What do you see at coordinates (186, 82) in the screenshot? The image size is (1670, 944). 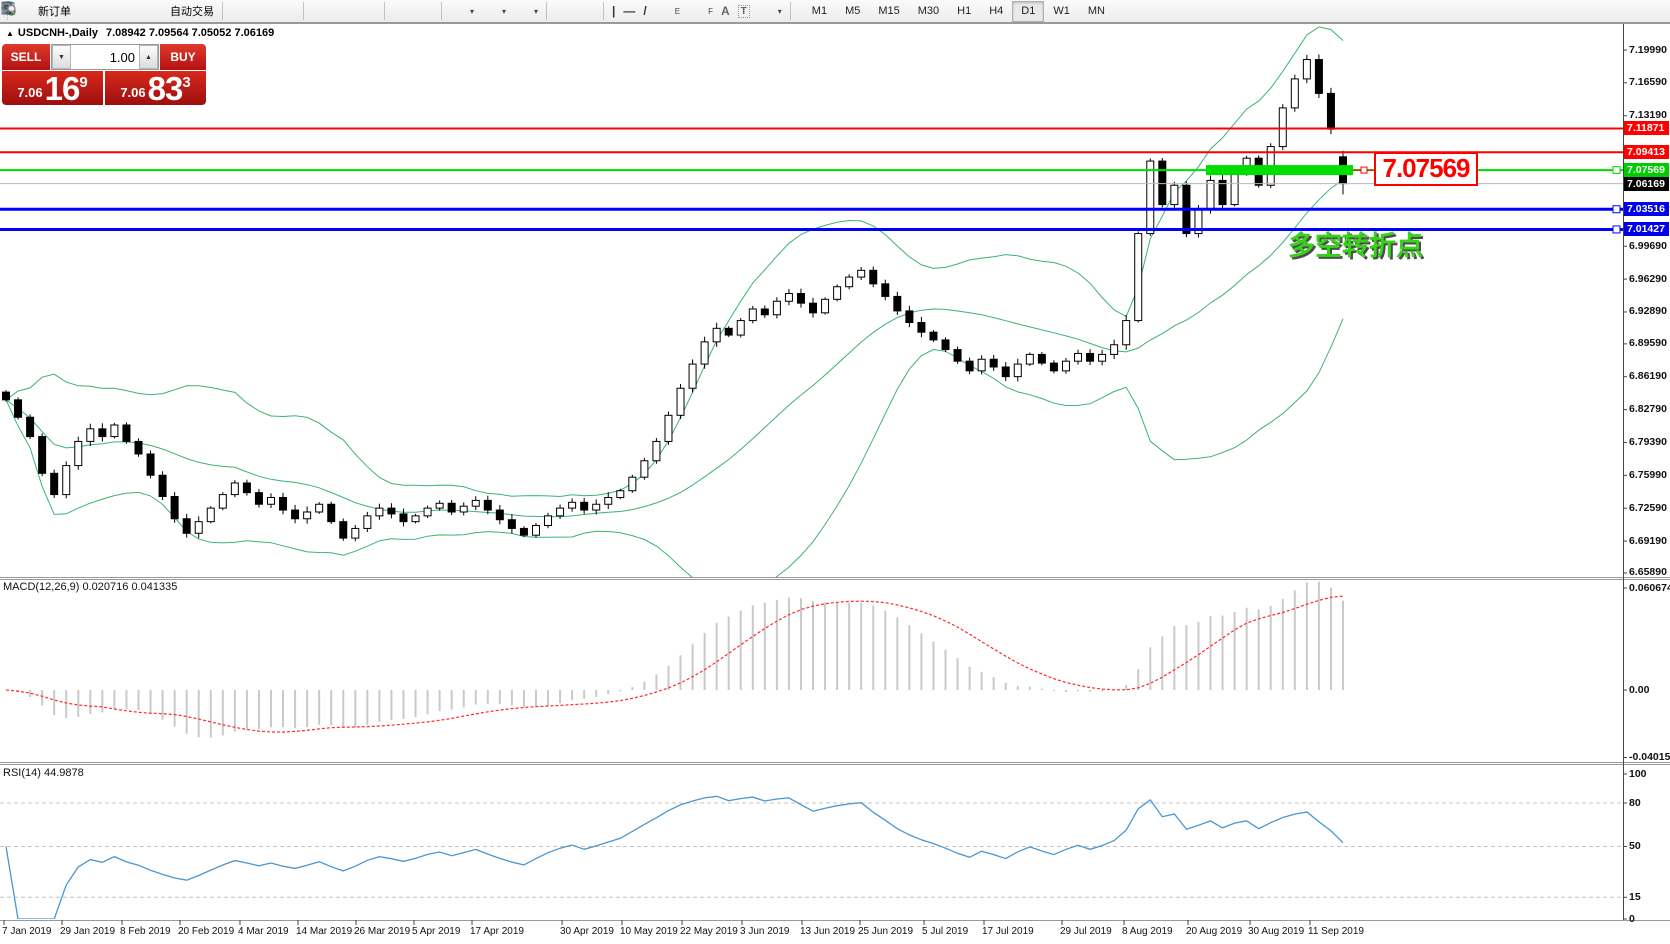 I see `buy-price-sup: 3` at bounding box center [186, 82].